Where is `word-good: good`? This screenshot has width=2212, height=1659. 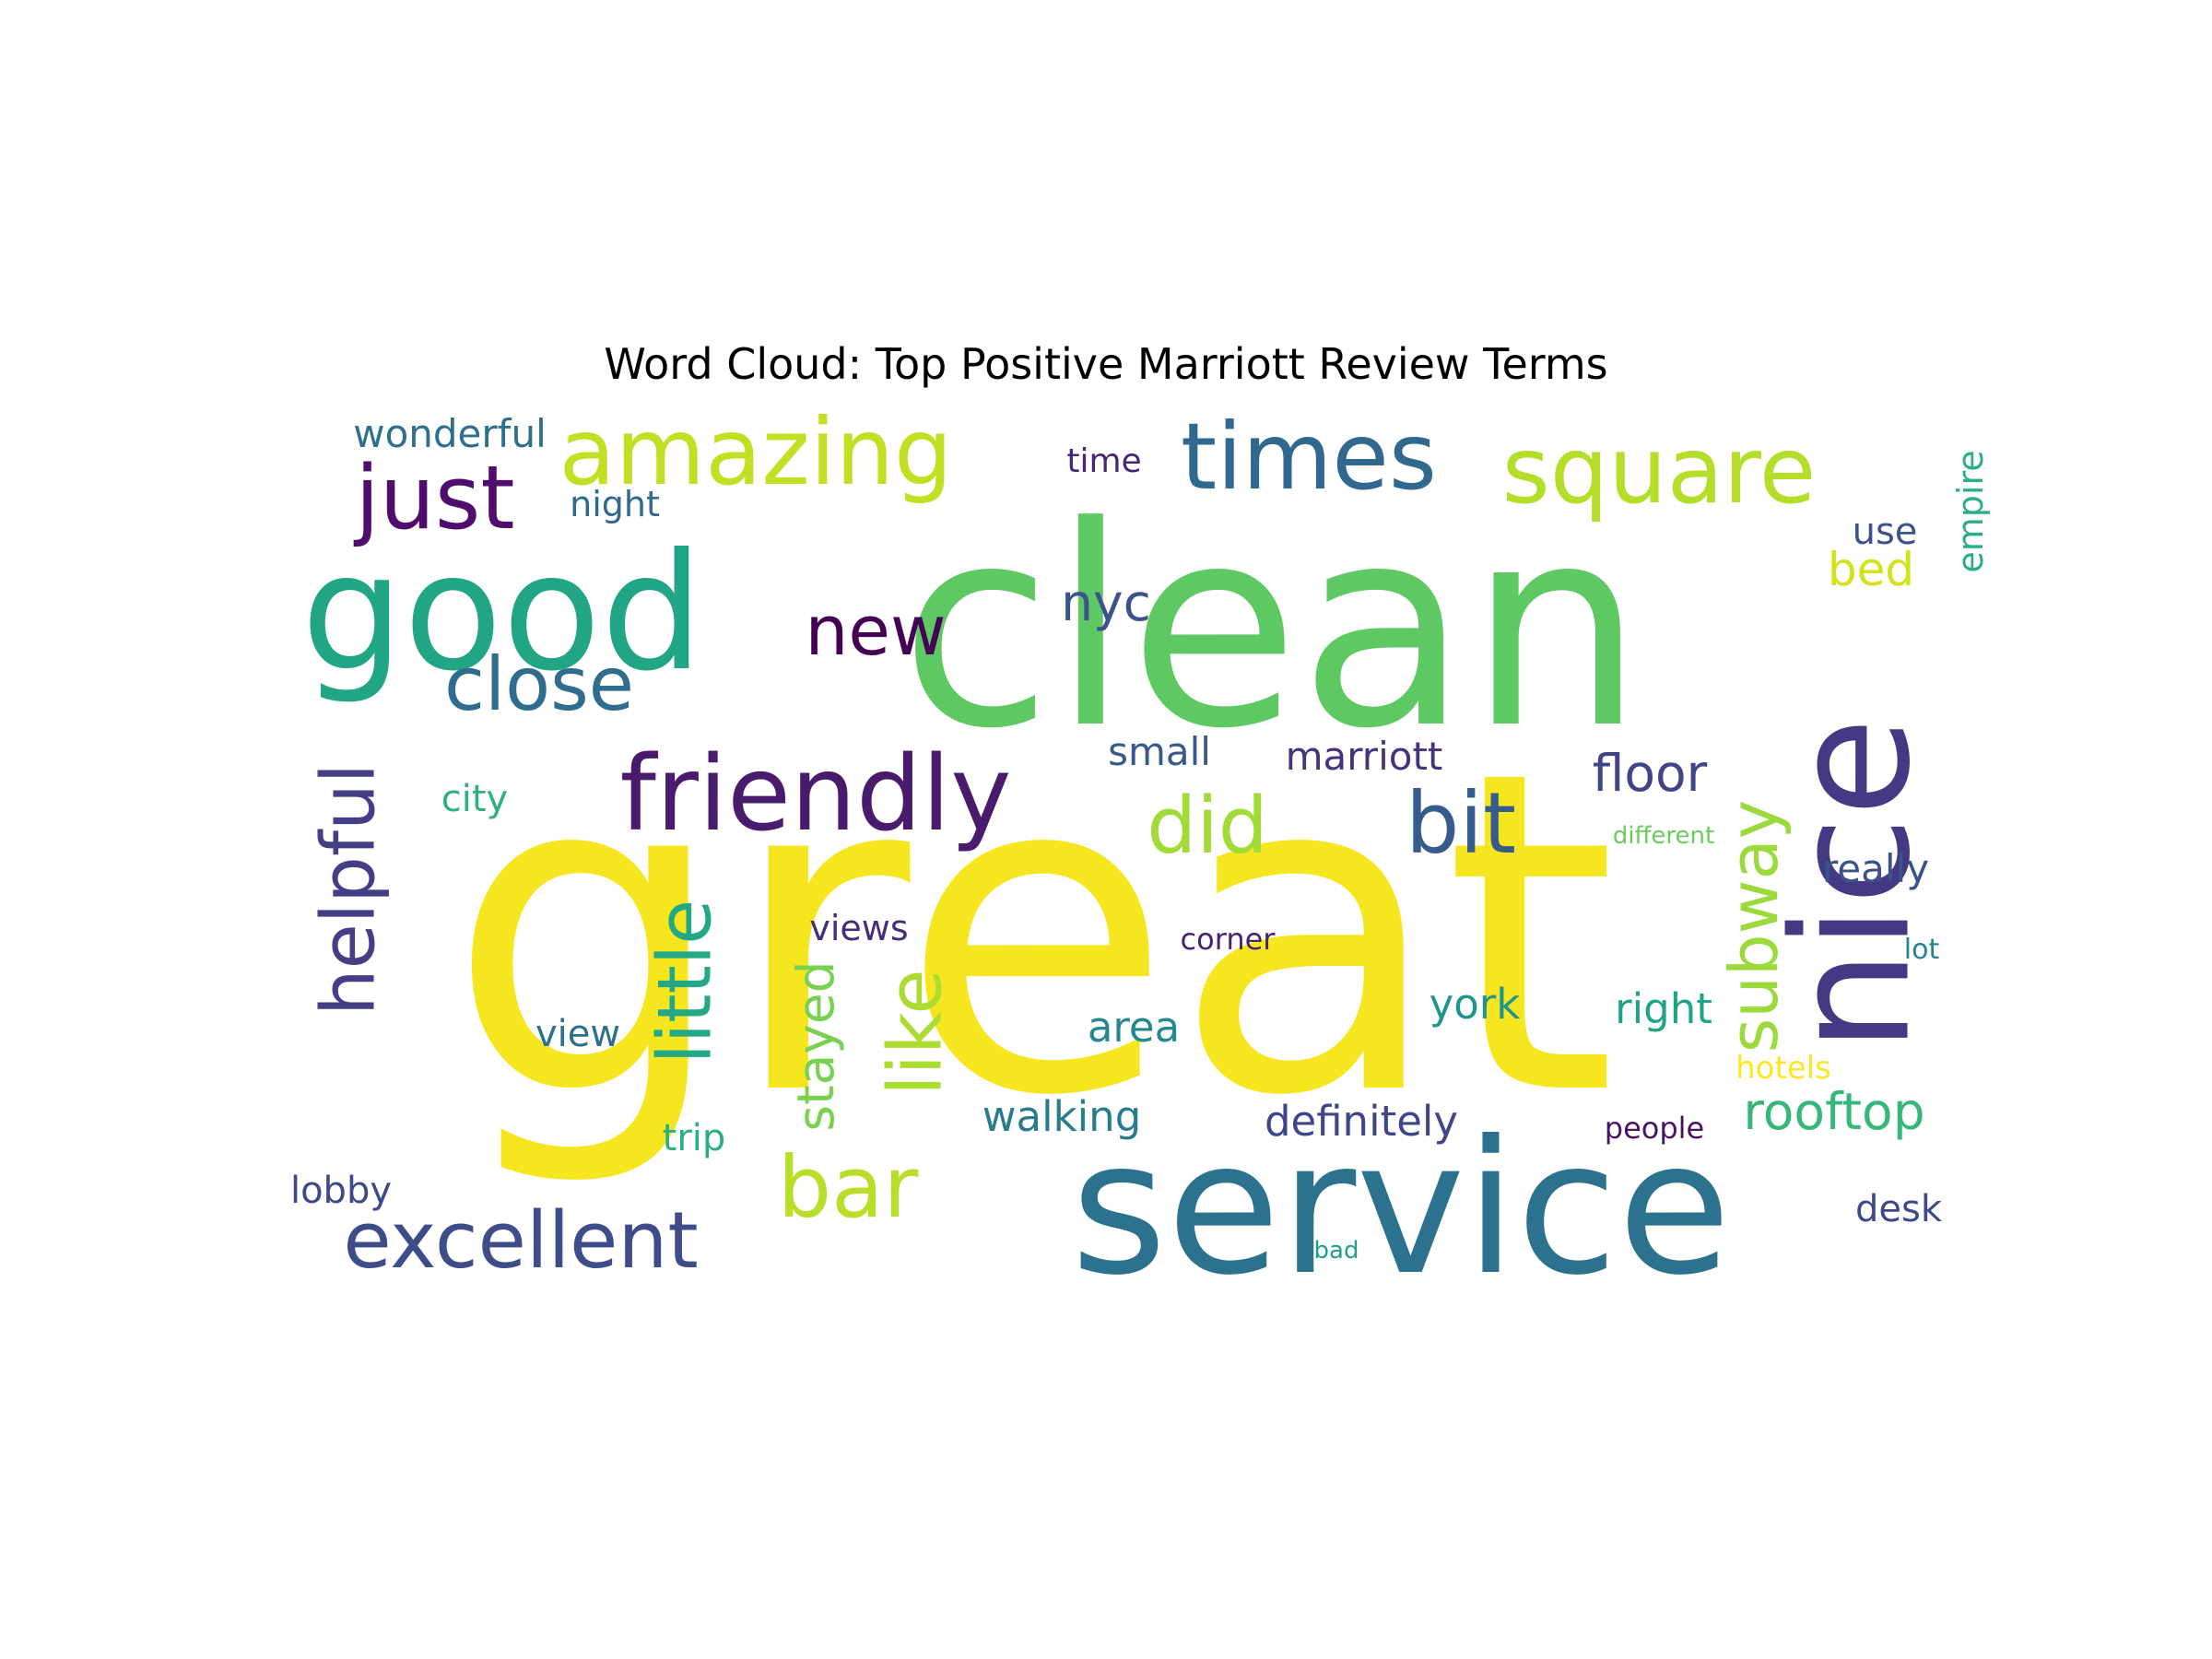 word-good: good is located at coordinates (502, 613).